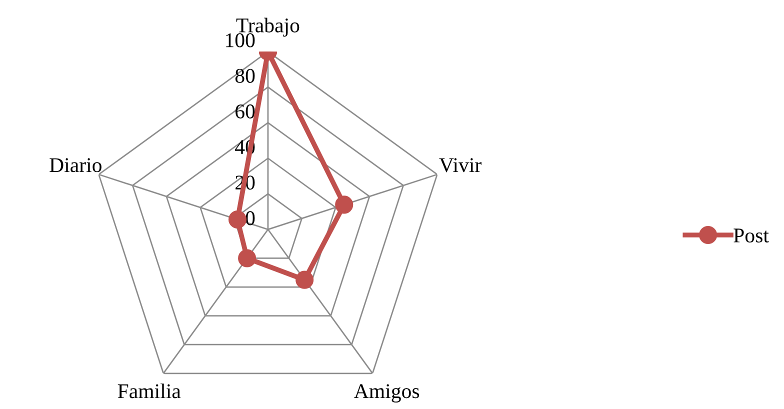 The height and width of the screenshot is (409, 784). What do you see at coordinates (387, 393) in the screenshot?
I see `spoke-label: Amigos` at bounding box center [387, 393].